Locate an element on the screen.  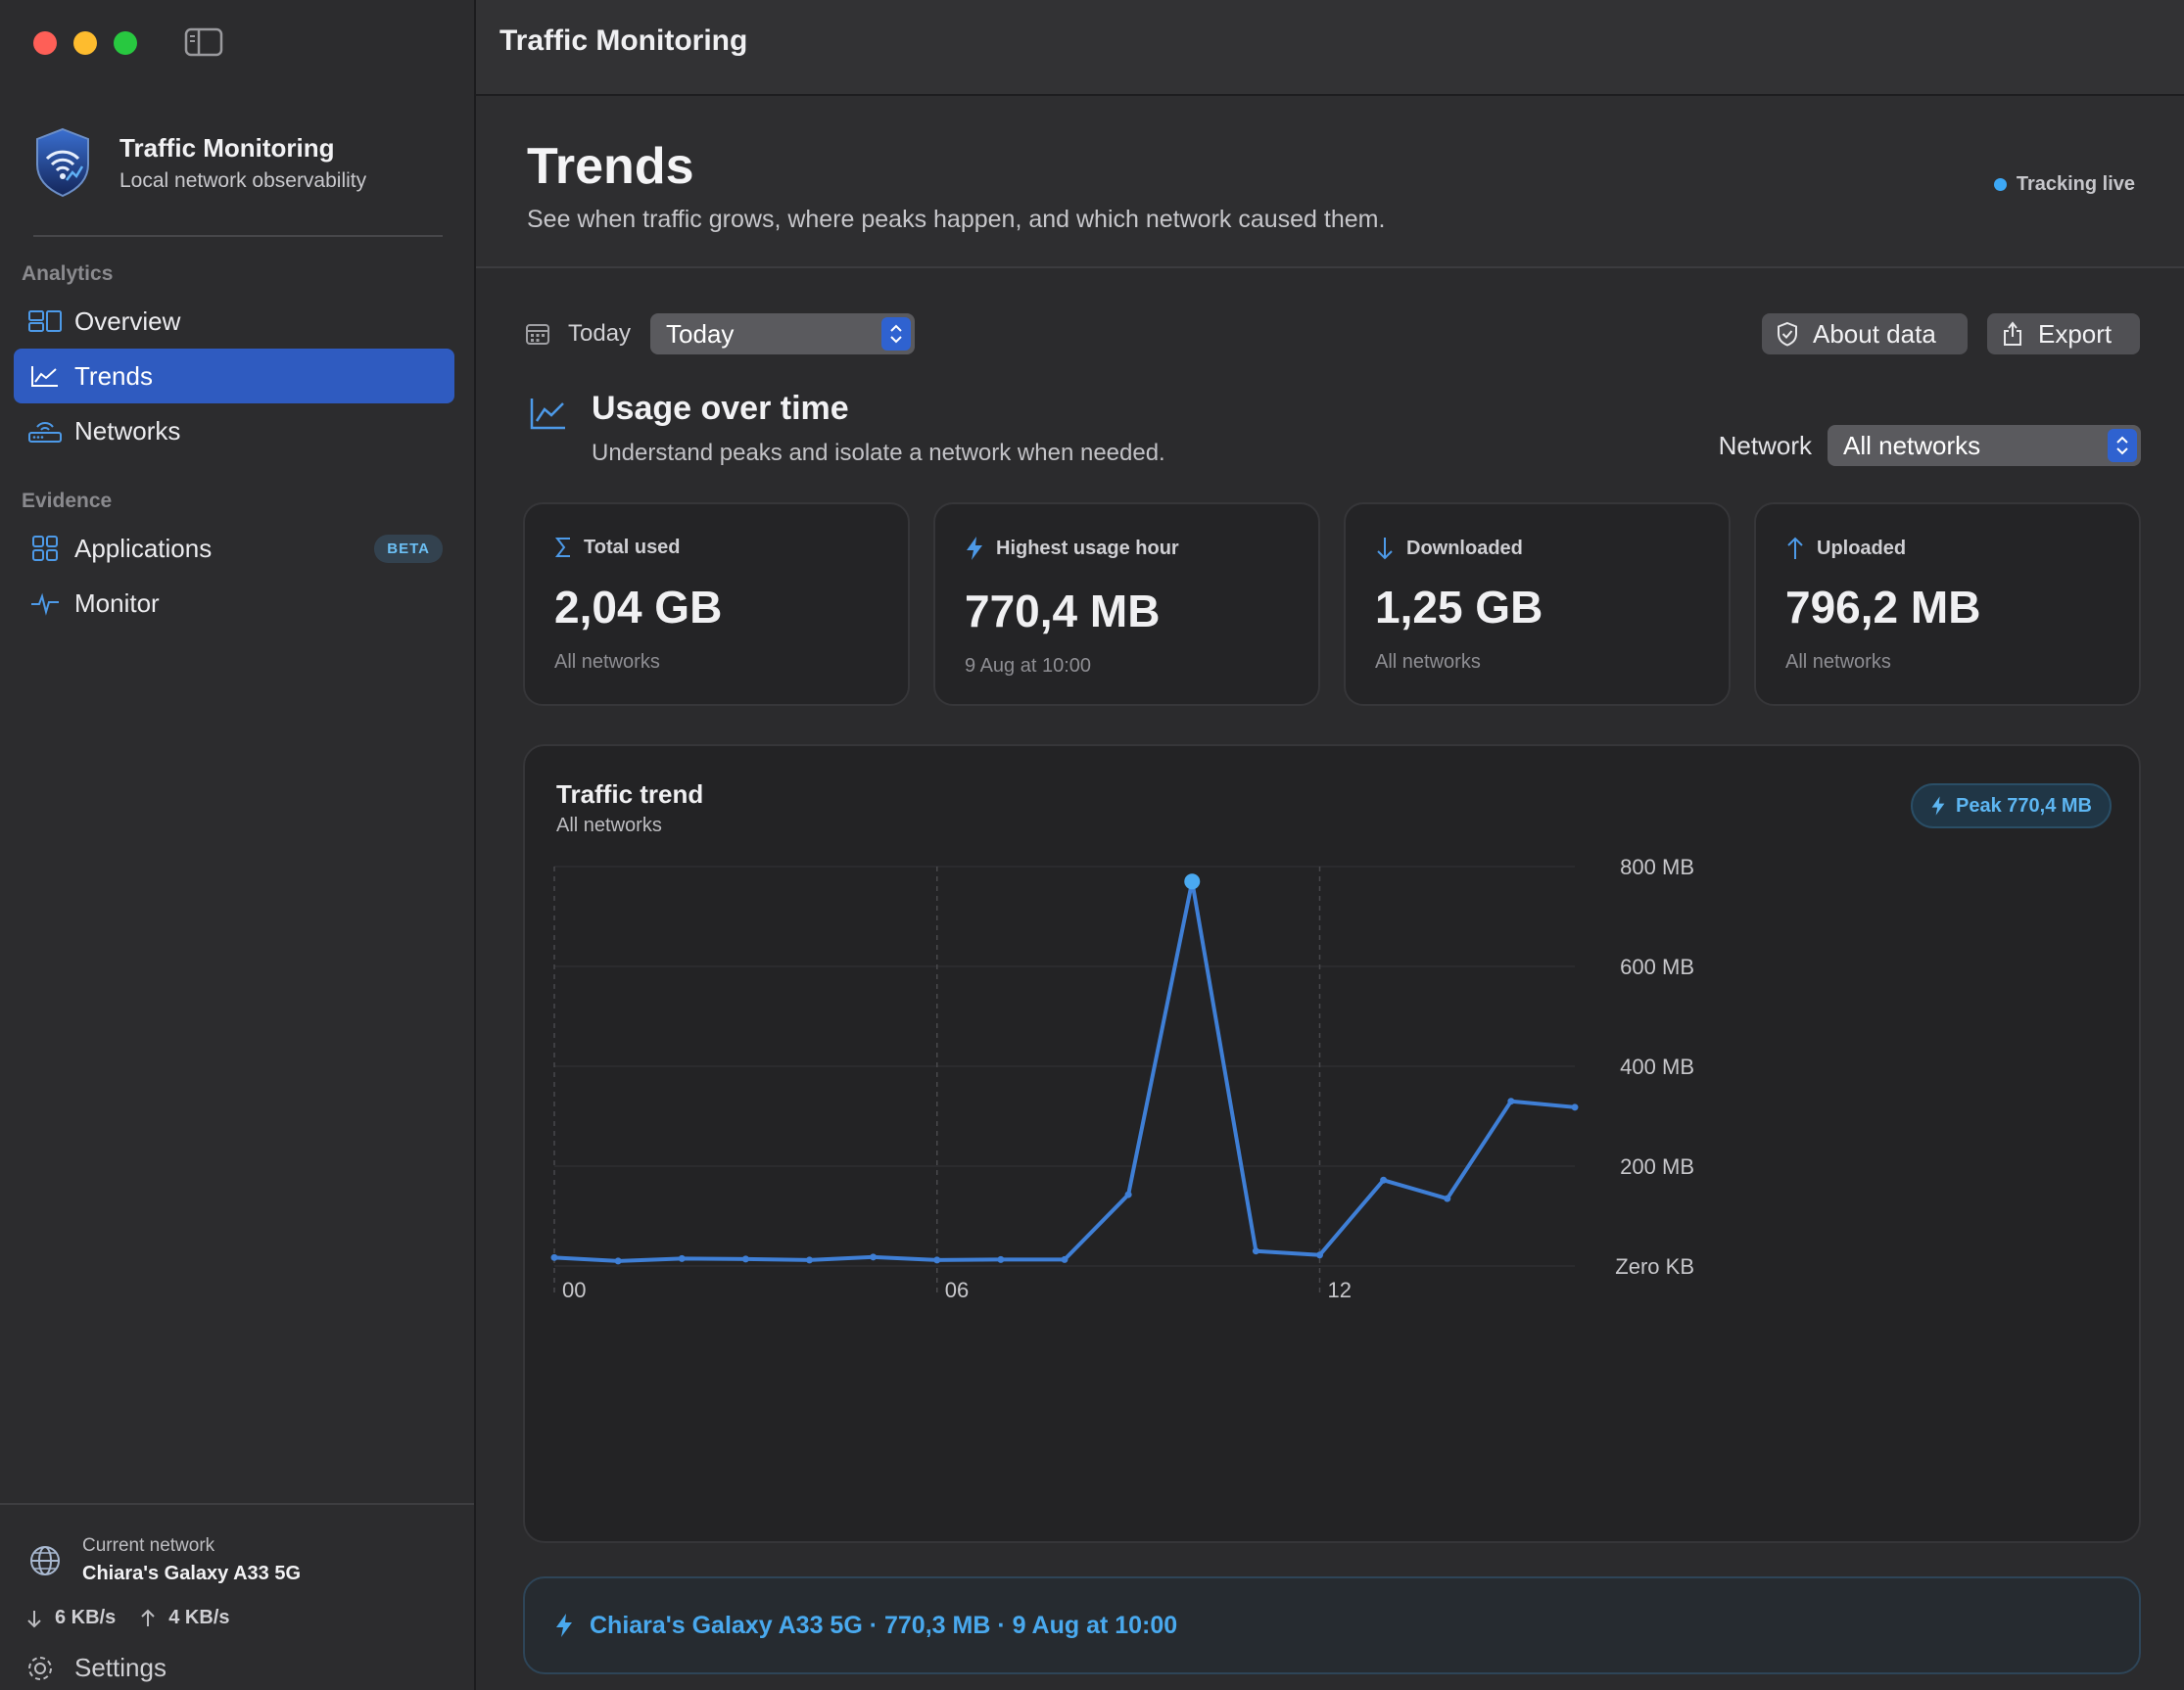
close-window-button is located at coordinates (45, 43).